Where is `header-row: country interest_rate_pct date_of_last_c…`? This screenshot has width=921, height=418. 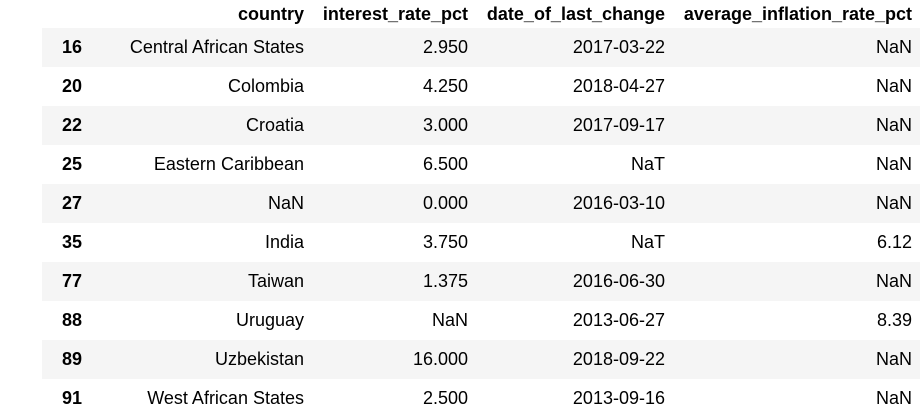
header-row: country interest_rate_pct date_of_last_c… is located at coordinates (481, 14).